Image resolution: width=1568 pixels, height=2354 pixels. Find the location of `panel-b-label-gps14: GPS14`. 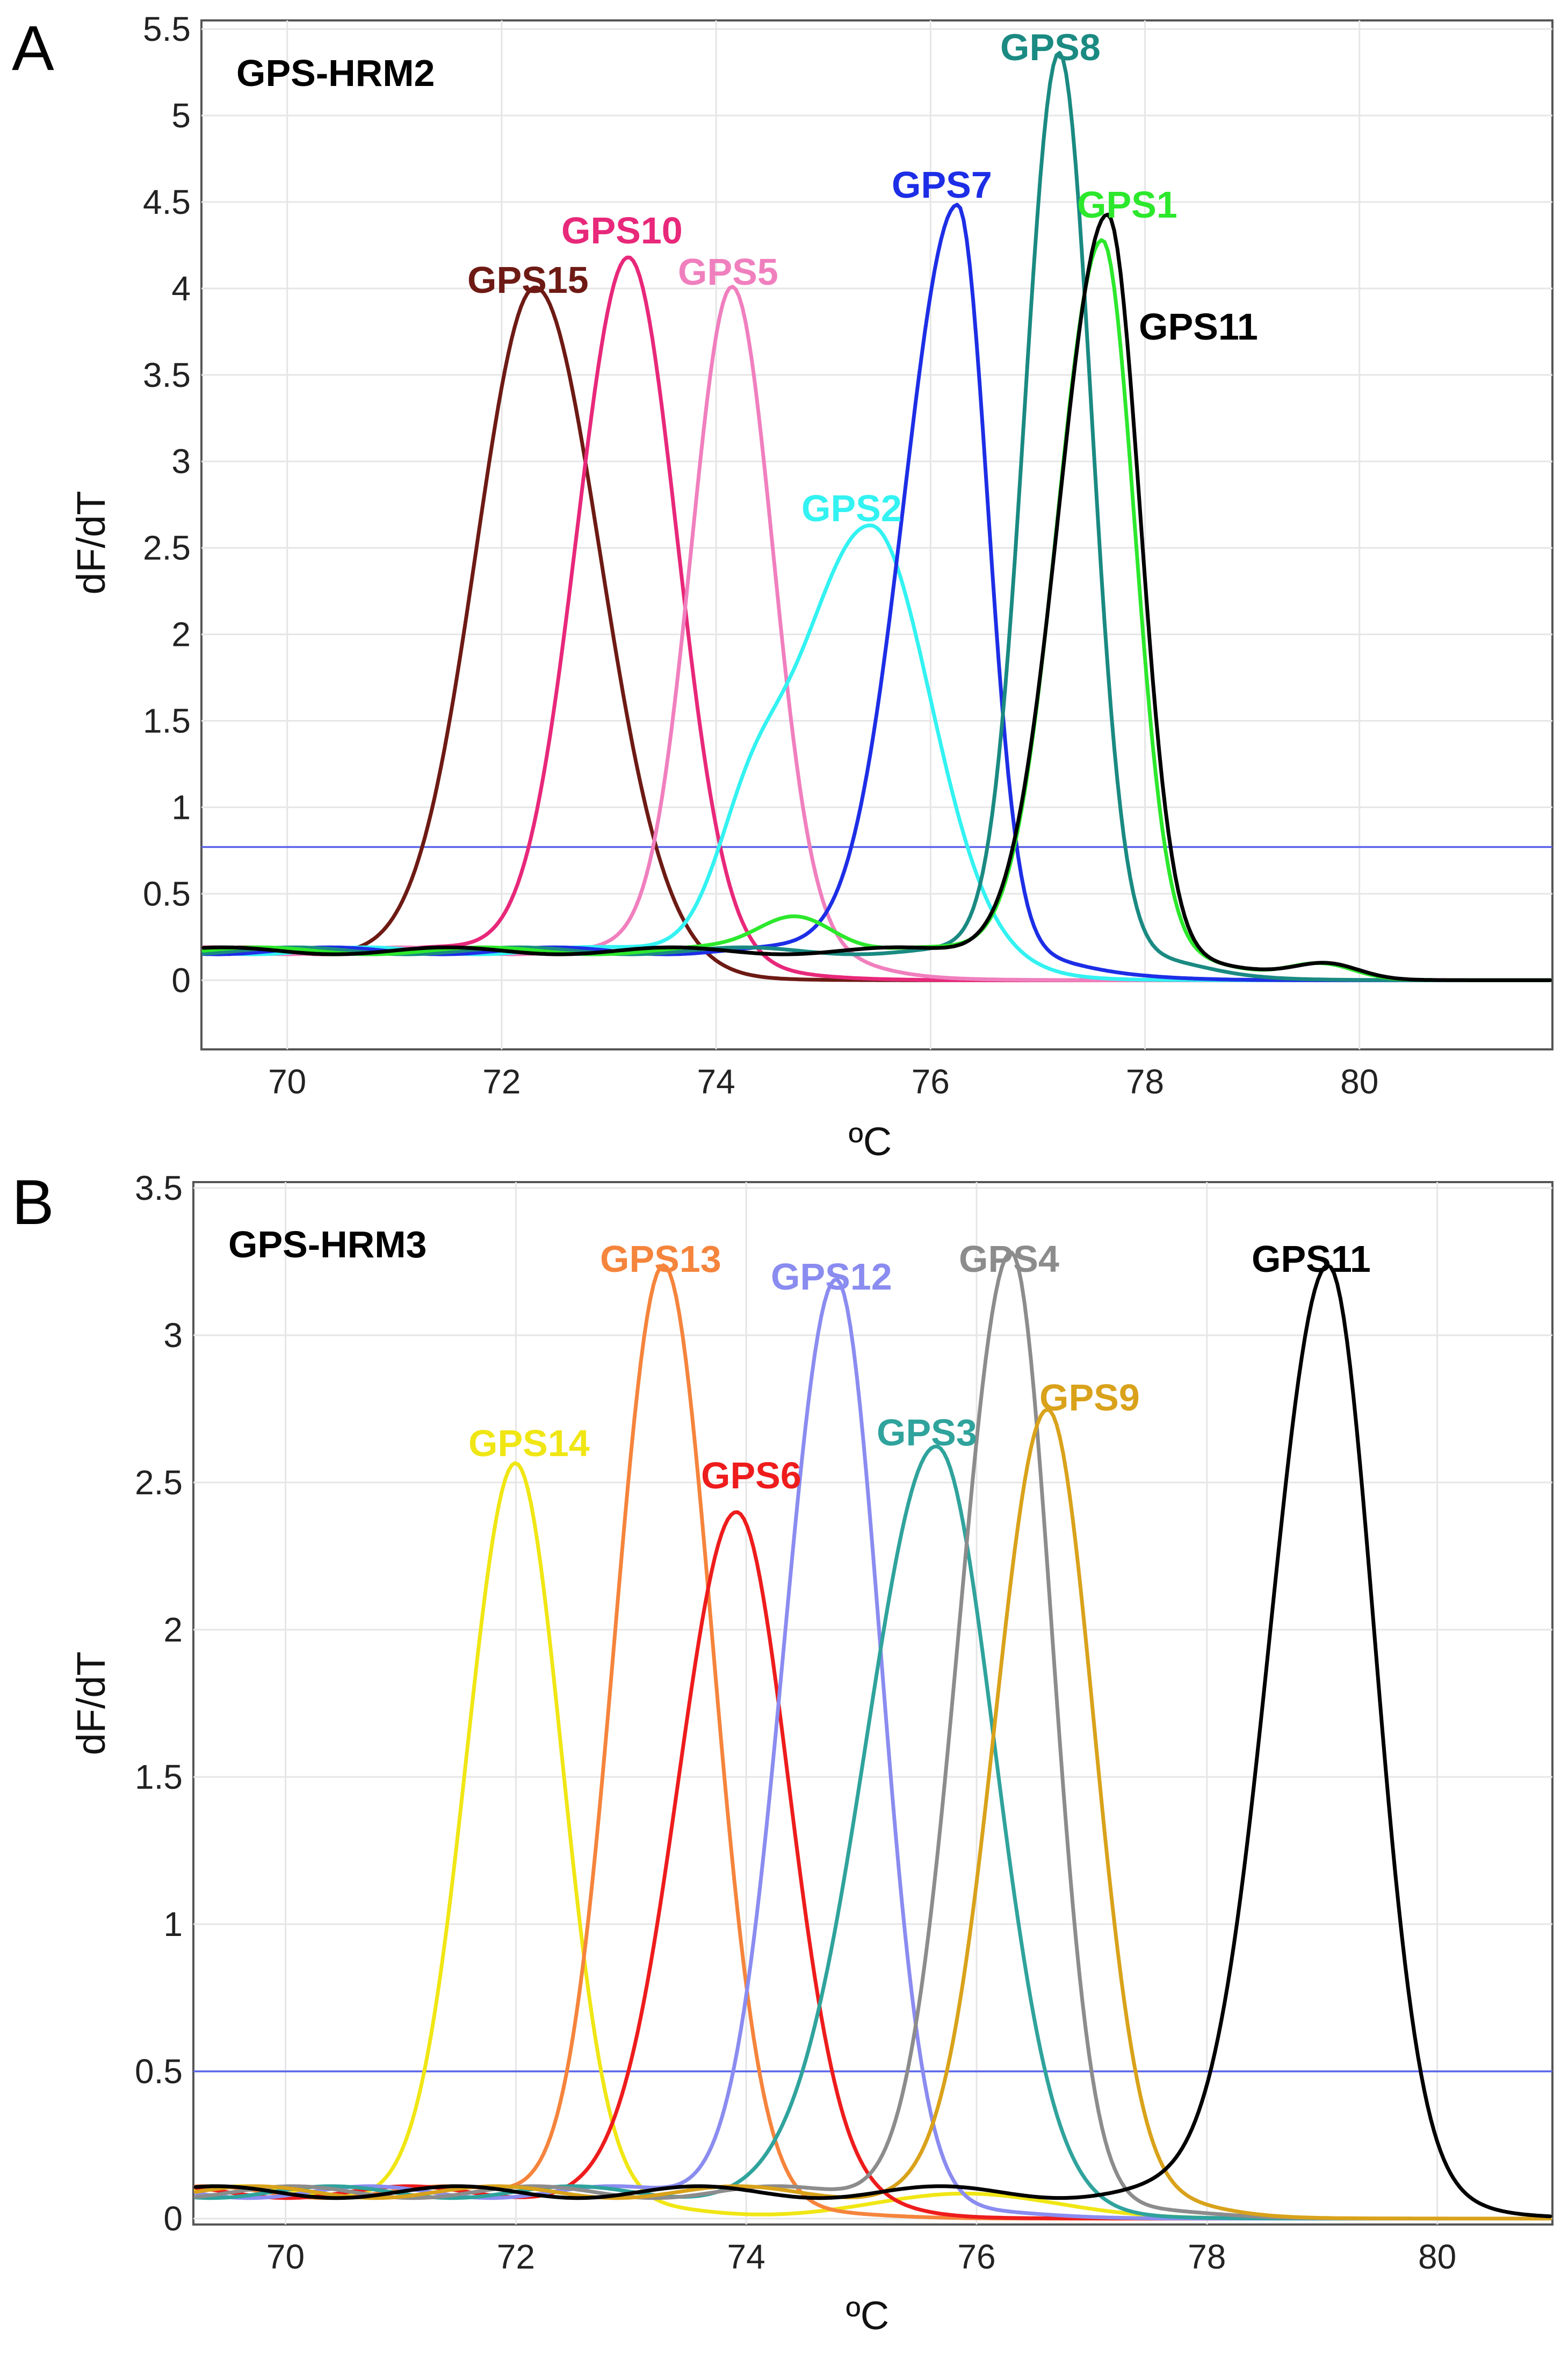

panel-b-label-gps14: GPS14 is located at coordinates (529, 1443).